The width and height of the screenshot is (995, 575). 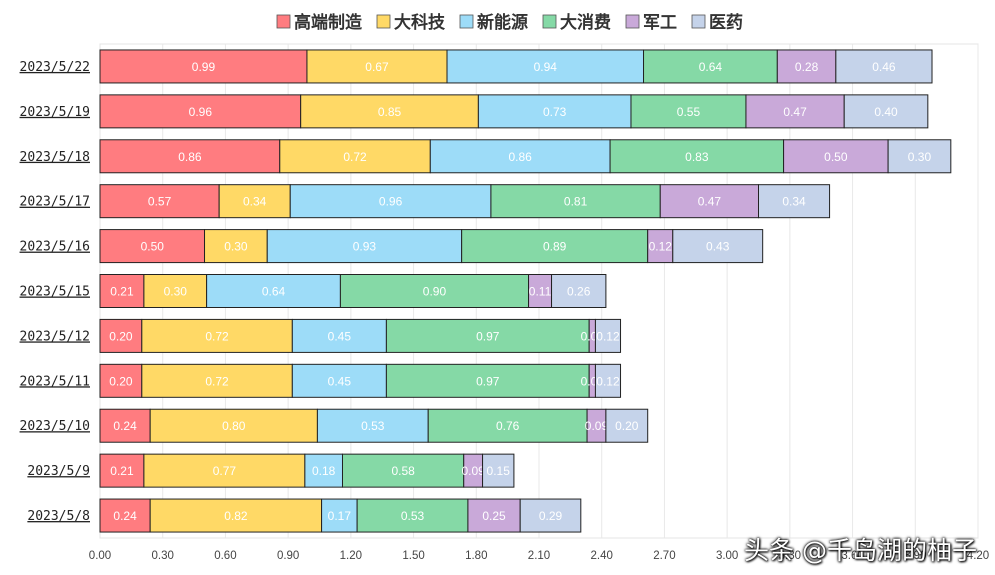 I want to click on legend-label: 医药, so click(x=726, y=22).